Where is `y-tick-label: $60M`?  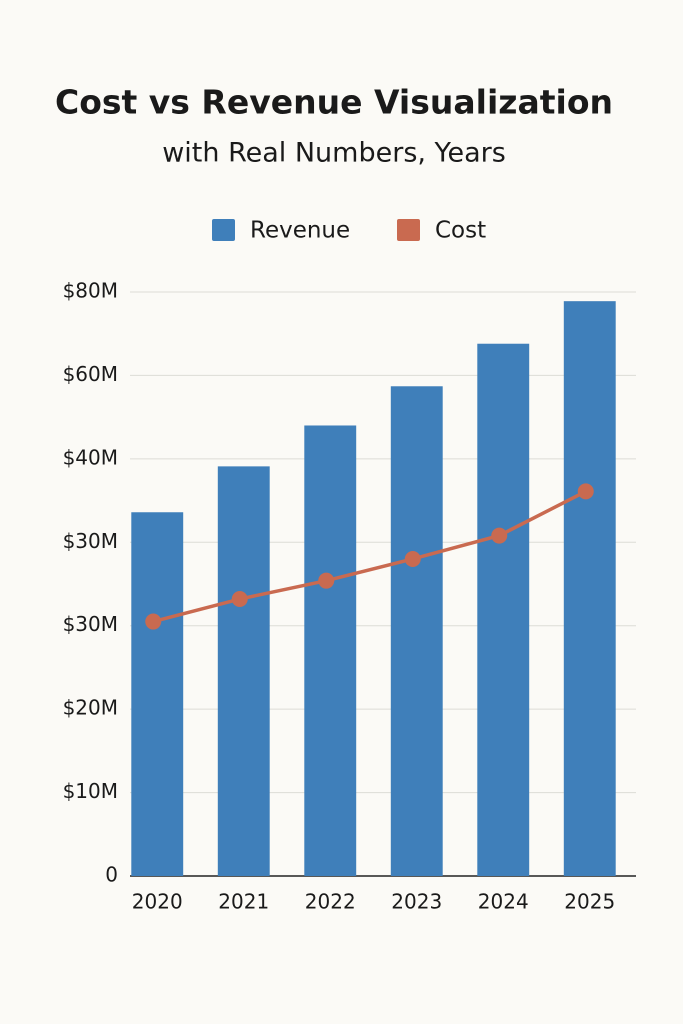 y-tick-label: $60M is located at coordinates (90, 374).